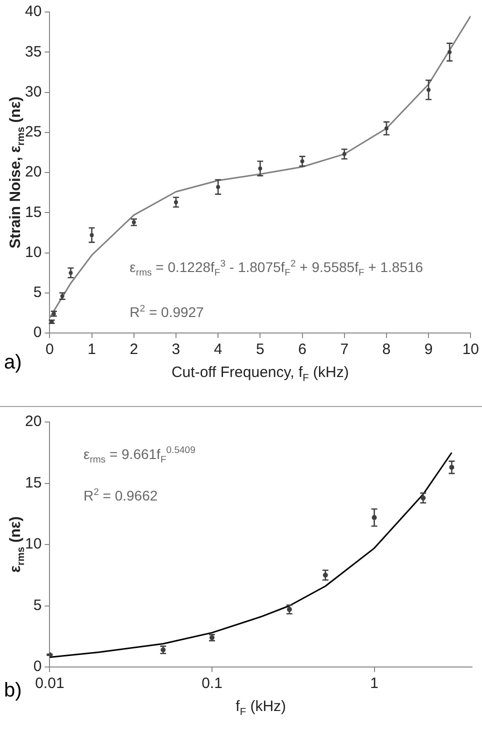 This screenshot has width=482, height=738. What do you see at coordinates (344, 349) in the screenshot?
I see `x-tick-label: 7` at bounding box center [344, 349].